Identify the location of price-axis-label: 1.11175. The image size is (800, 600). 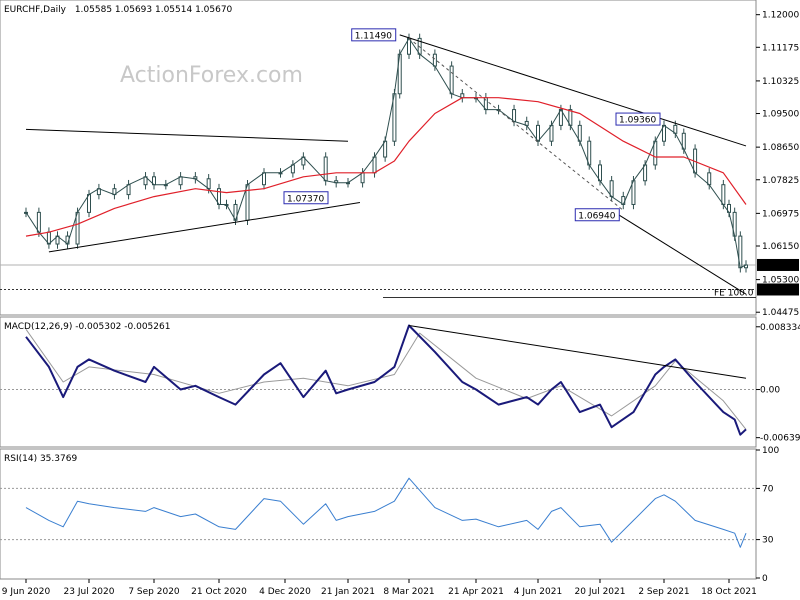
(780, 48).